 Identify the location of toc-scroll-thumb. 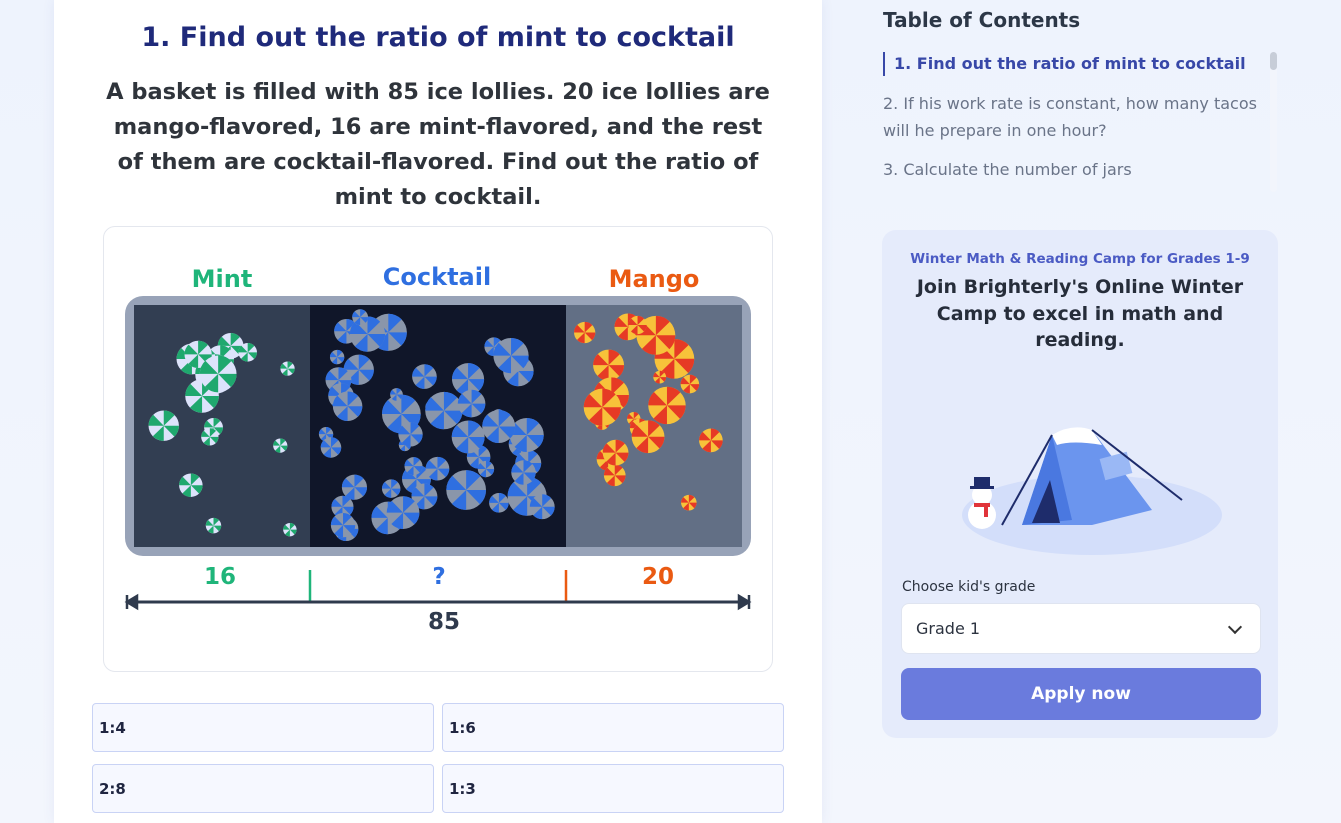
(1273, 61).